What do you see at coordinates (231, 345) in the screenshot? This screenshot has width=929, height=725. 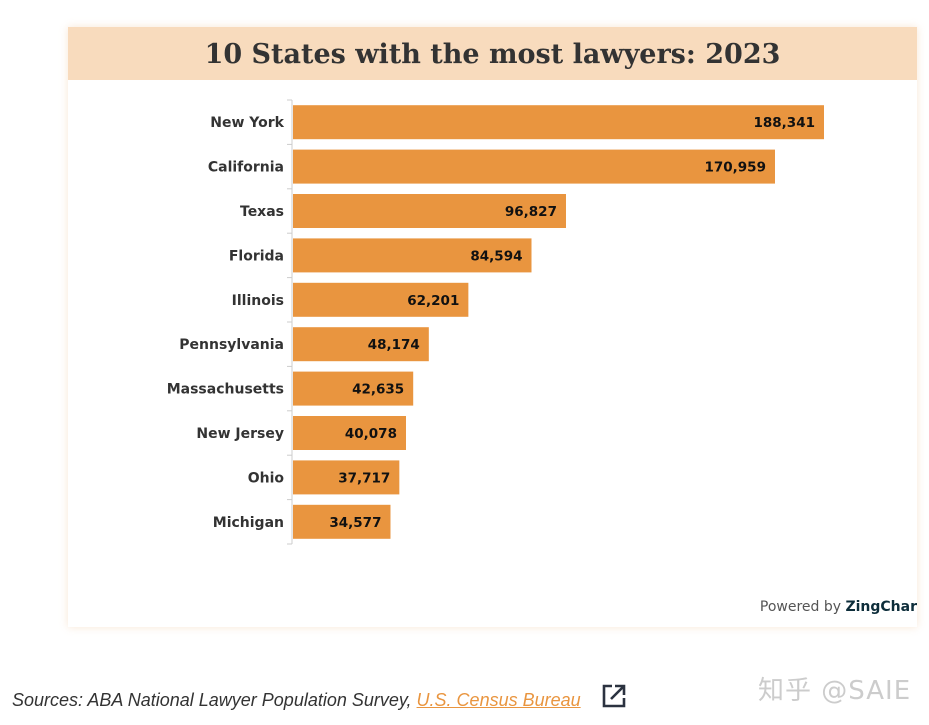 I see `category-label: Pennsylvania` at bounding box center [231, 345].